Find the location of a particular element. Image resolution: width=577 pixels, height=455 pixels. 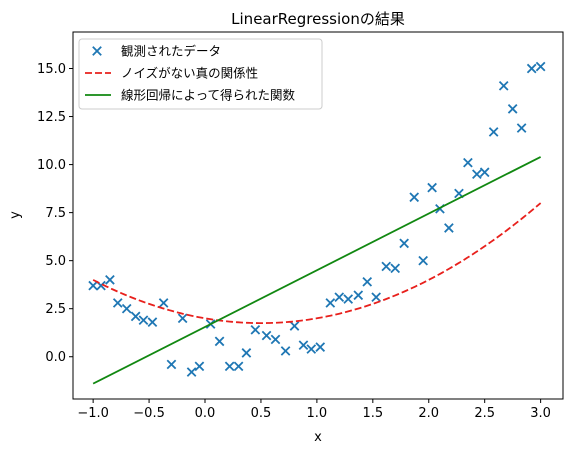

y-tick-label: 7.5 is located at coordinates (55, 213).